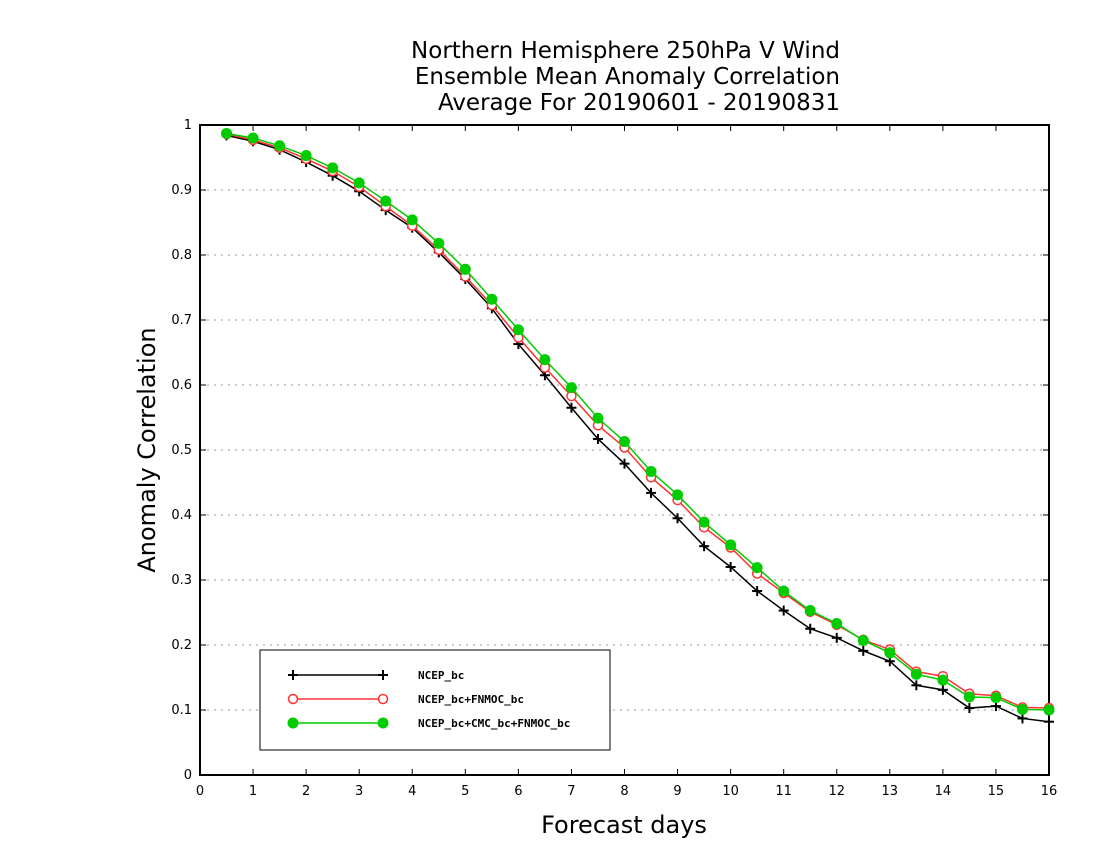 The height and width of the screenshot is (850, 1100). What do you see at coordinates (188, 775) in the screenshot?
I see `y-tick-label: 0` at bounding box center [188, 775].